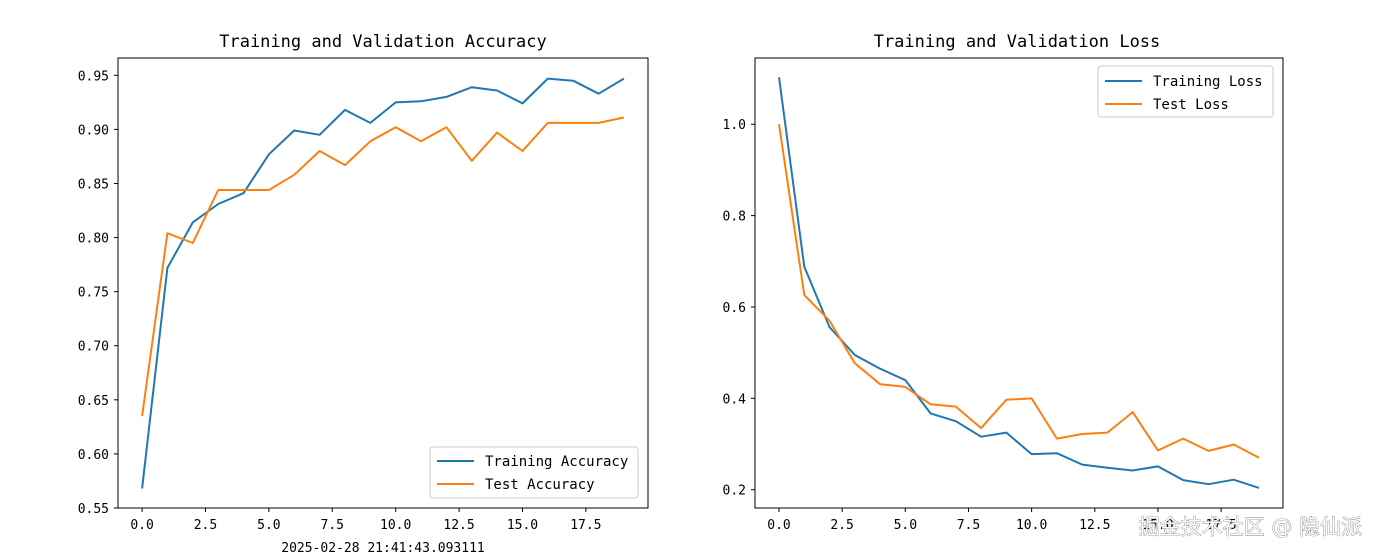  I want to click on watermark-text: 掘金技术社区 @ 隐仙派, so click(1250, 527).